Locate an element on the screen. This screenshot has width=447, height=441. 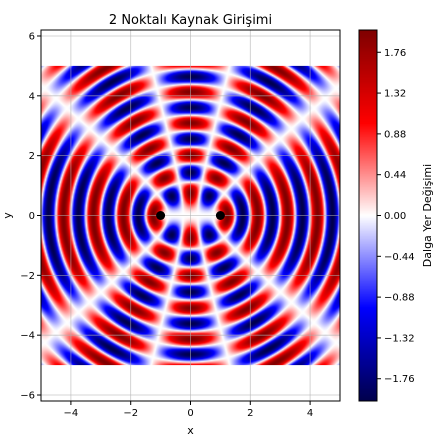
x-tick-label: 2 is located at coordinates (250, 413).